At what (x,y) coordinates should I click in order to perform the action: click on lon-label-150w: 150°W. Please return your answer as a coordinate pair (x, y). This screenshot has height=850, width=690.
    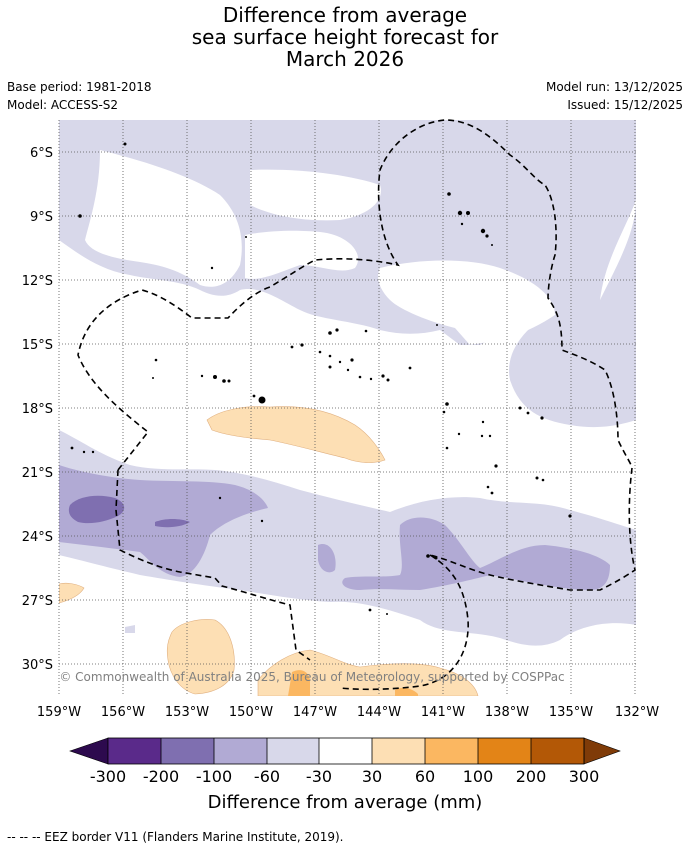
    Looking at the image, I should click on (251, 712).